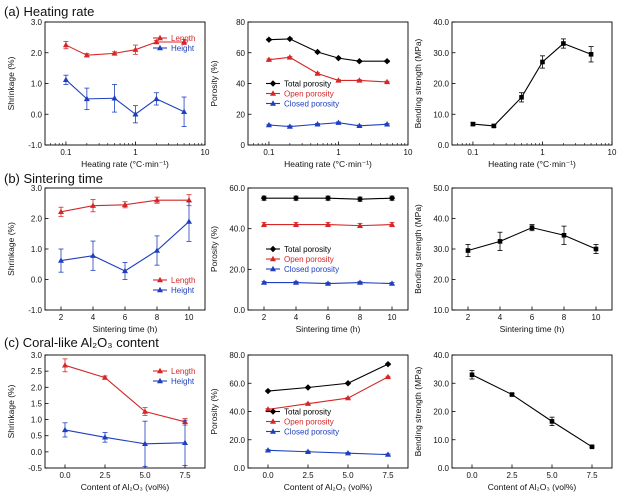  I want to click on section-title-b: (b) Sintering time, so click(53, 178).